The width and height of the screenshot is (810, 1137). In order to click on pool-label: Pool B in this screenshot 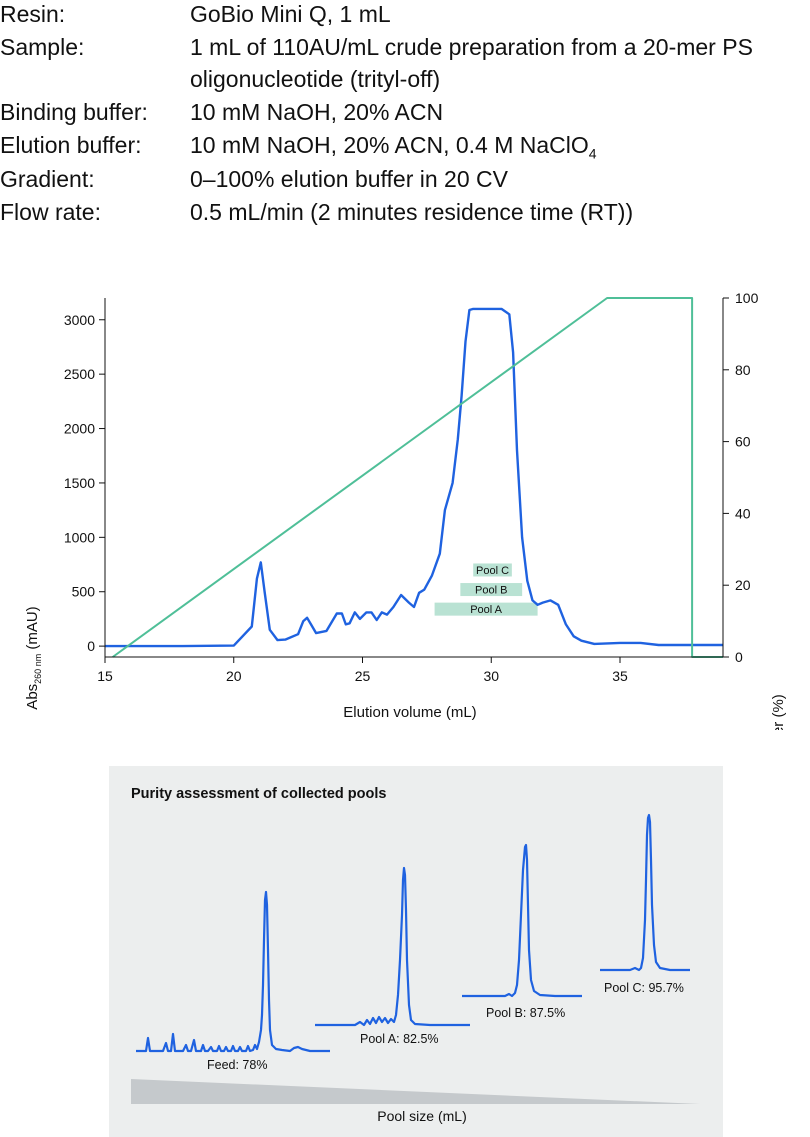, I will do `click(491, 591)`.